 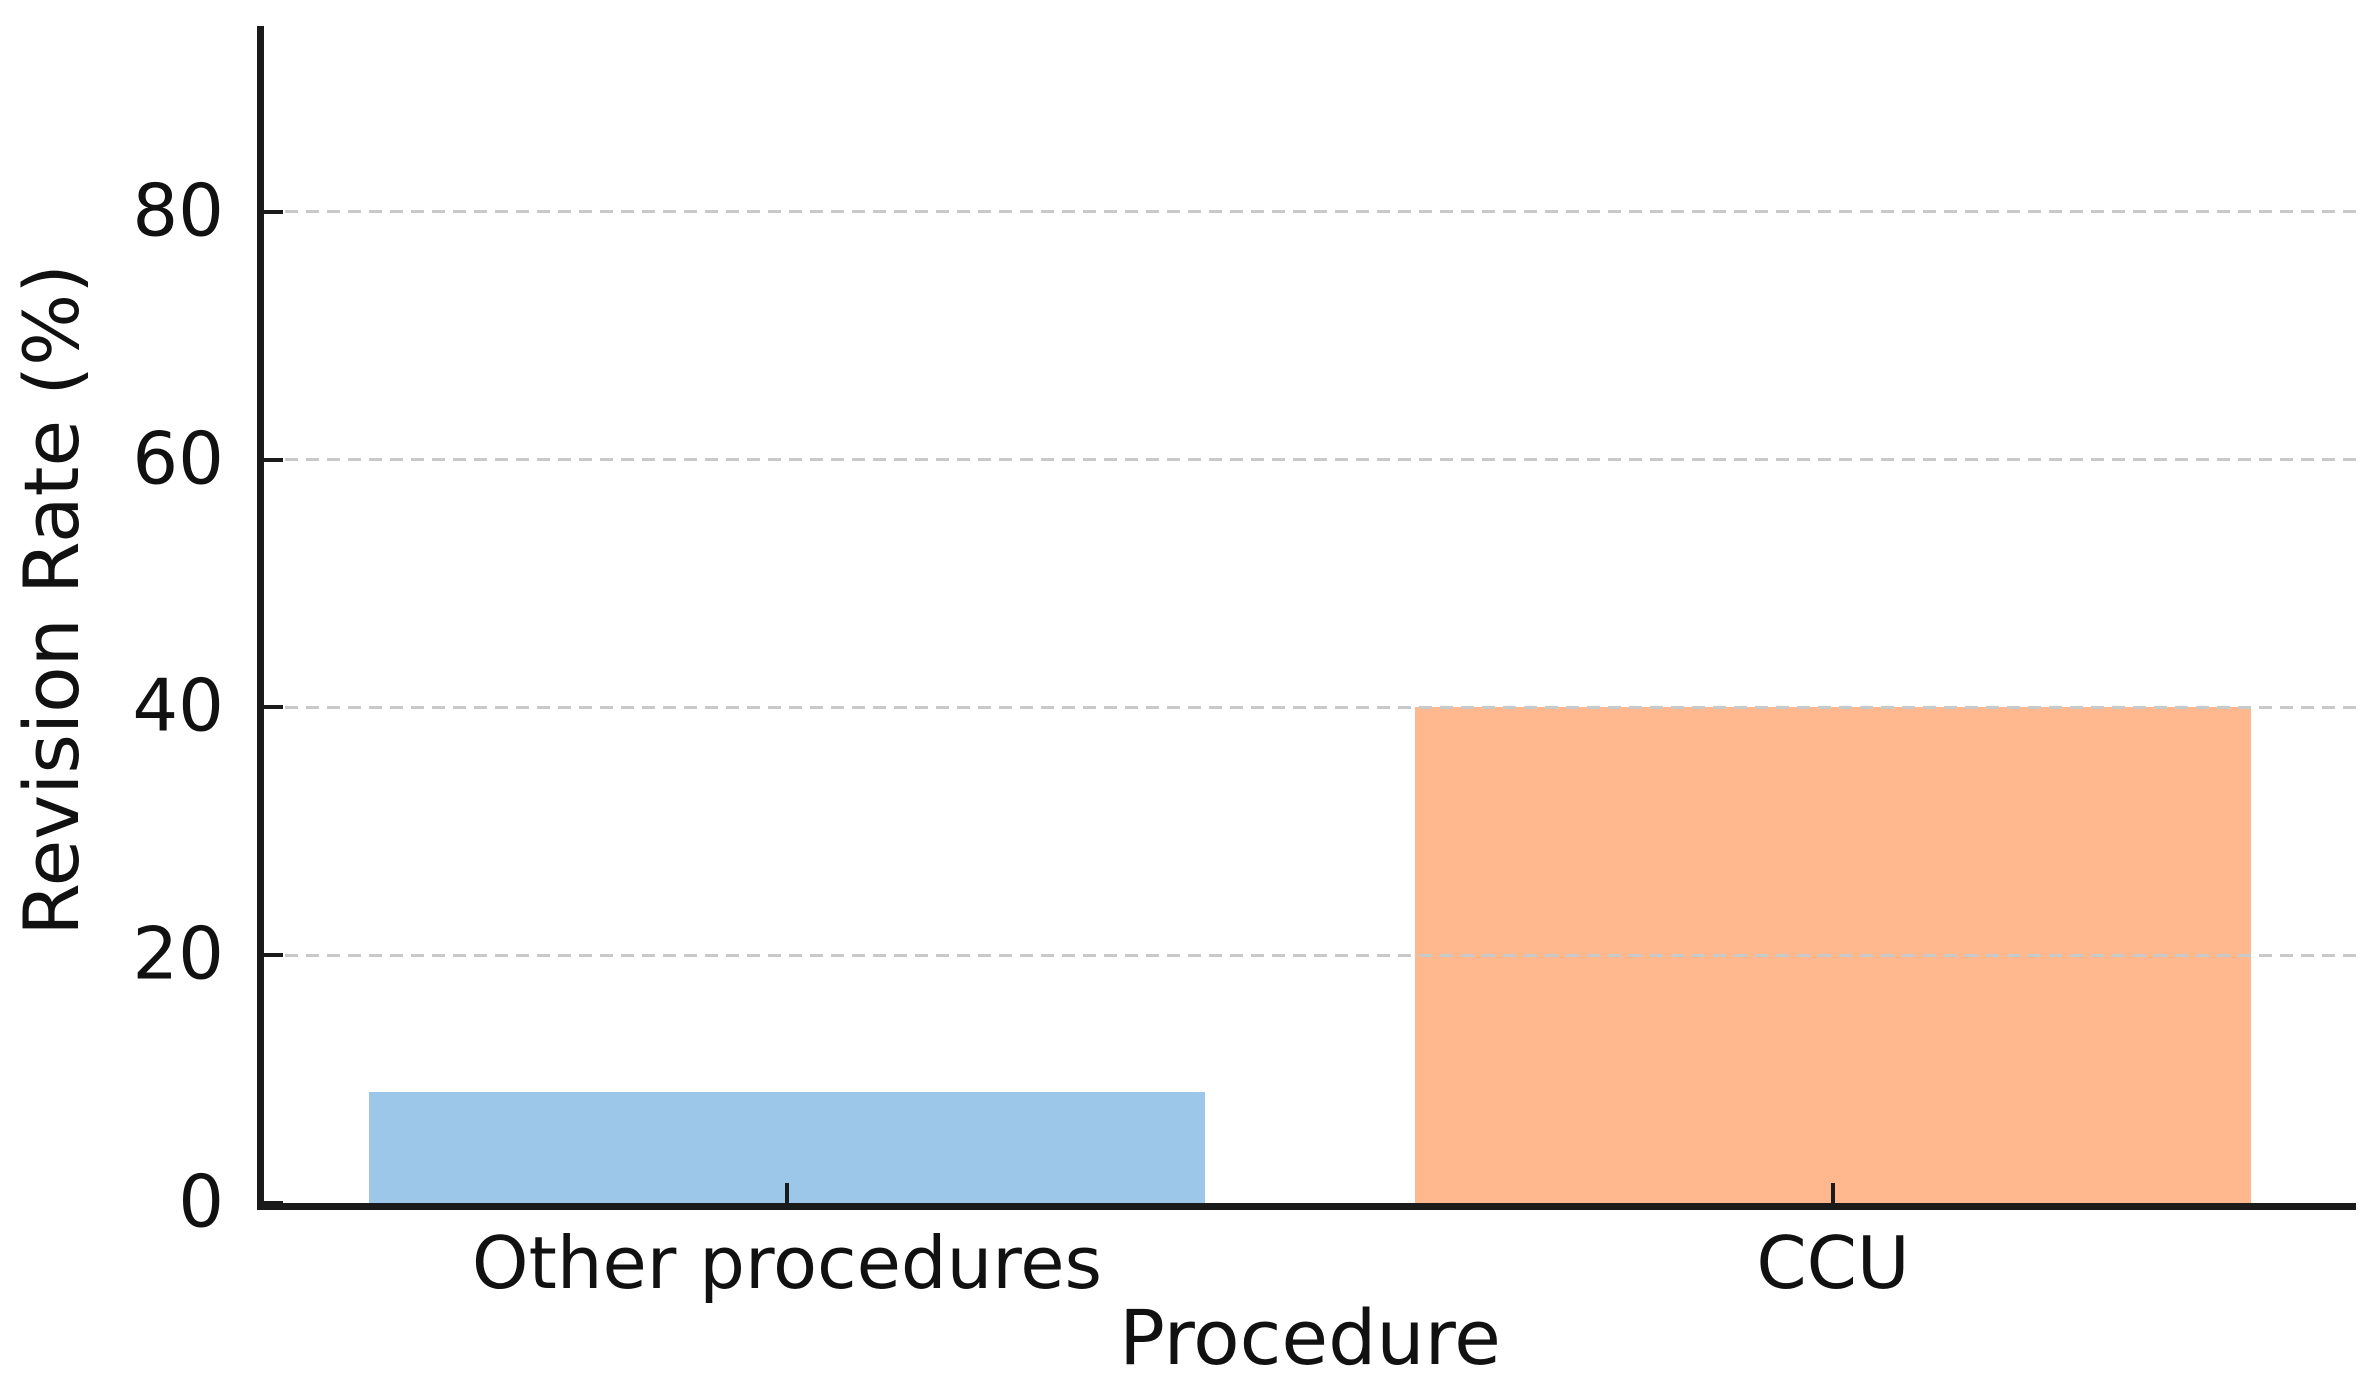 I want to click on y-axis-spine, so click(x=260, y=618).